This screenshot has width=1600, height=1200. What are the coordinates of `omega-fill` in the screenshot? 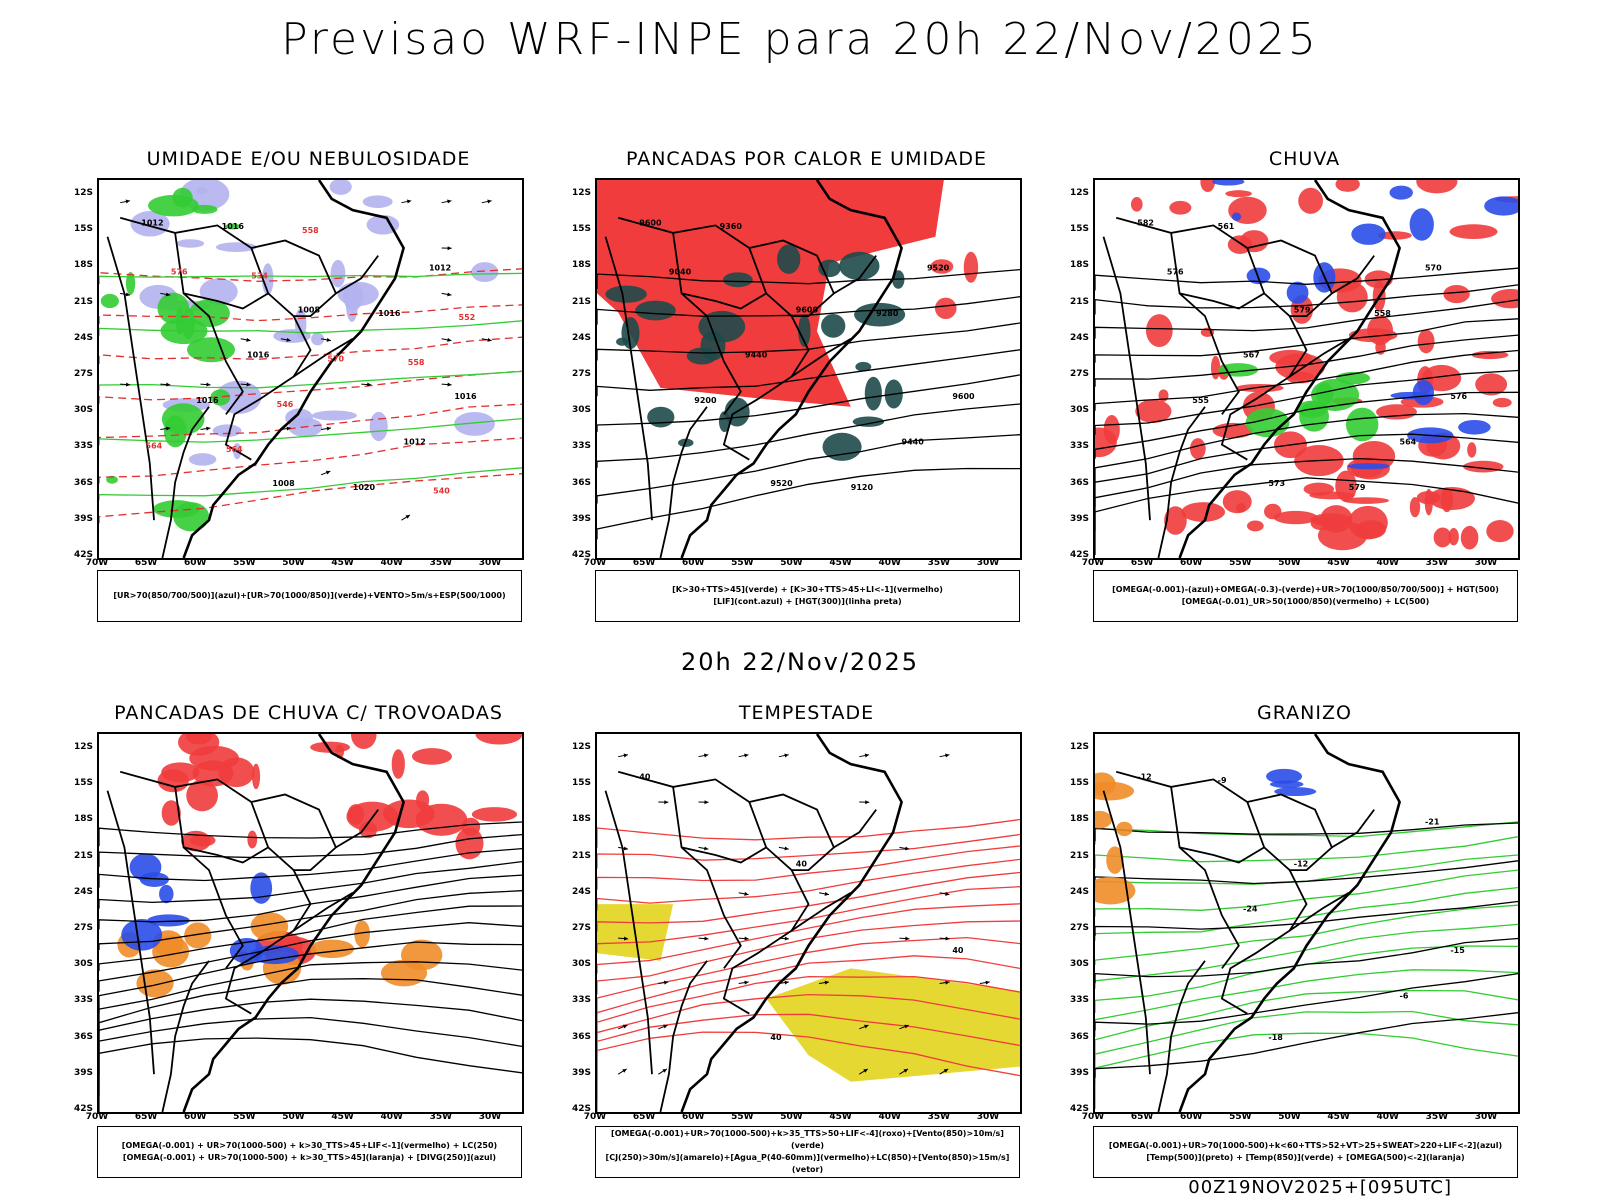 It's located at (1115, 860).